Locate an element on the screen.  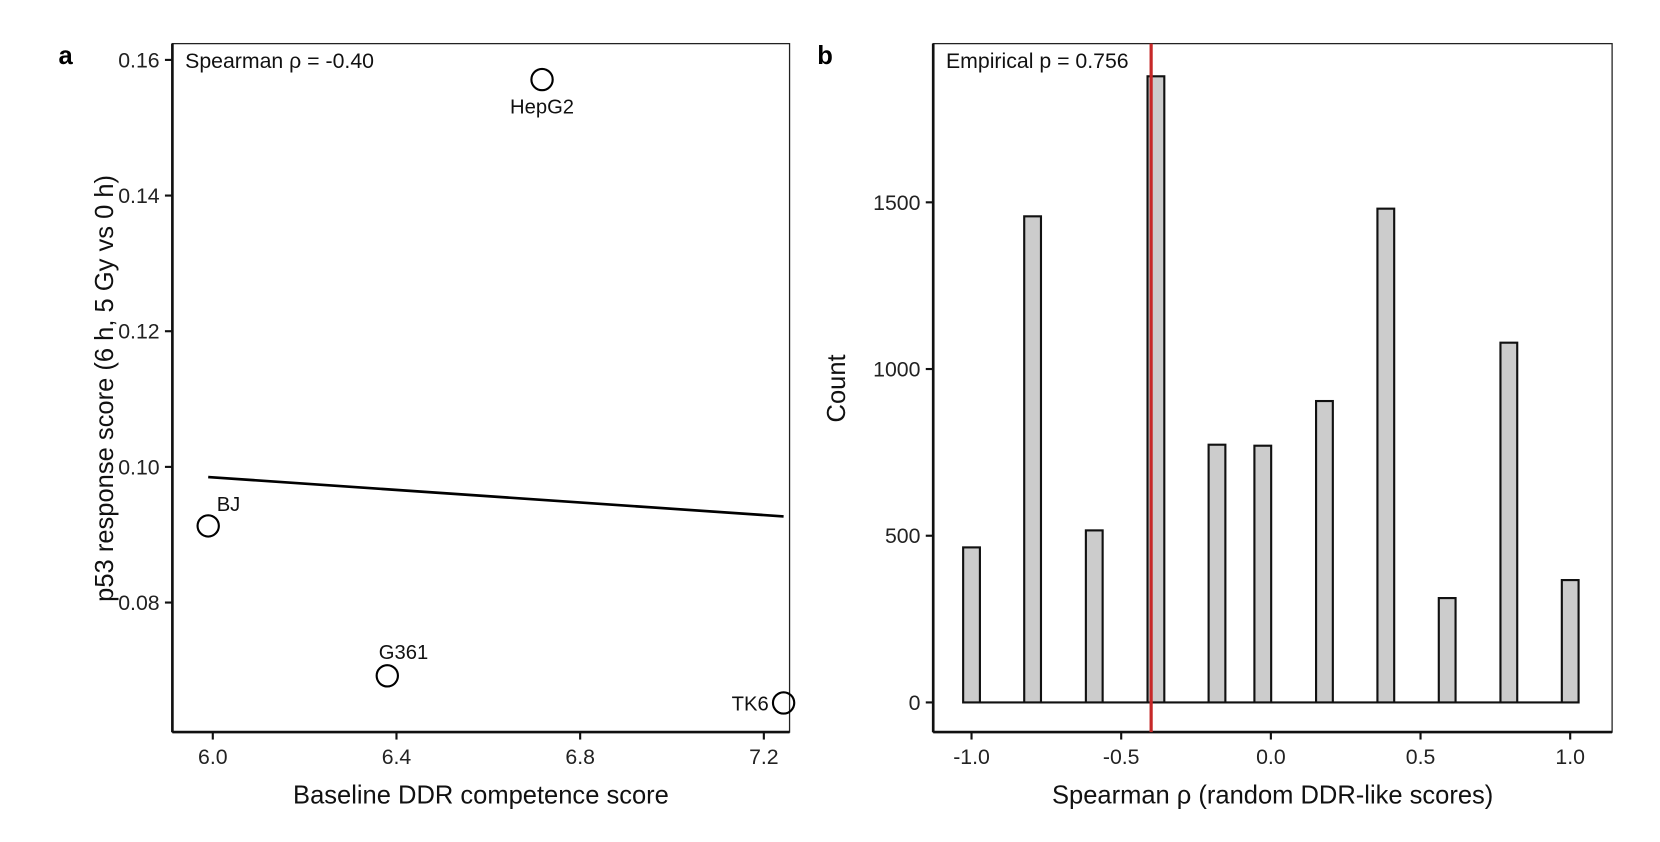
y-tick-label: 0 is located at coordinates (915, 703).